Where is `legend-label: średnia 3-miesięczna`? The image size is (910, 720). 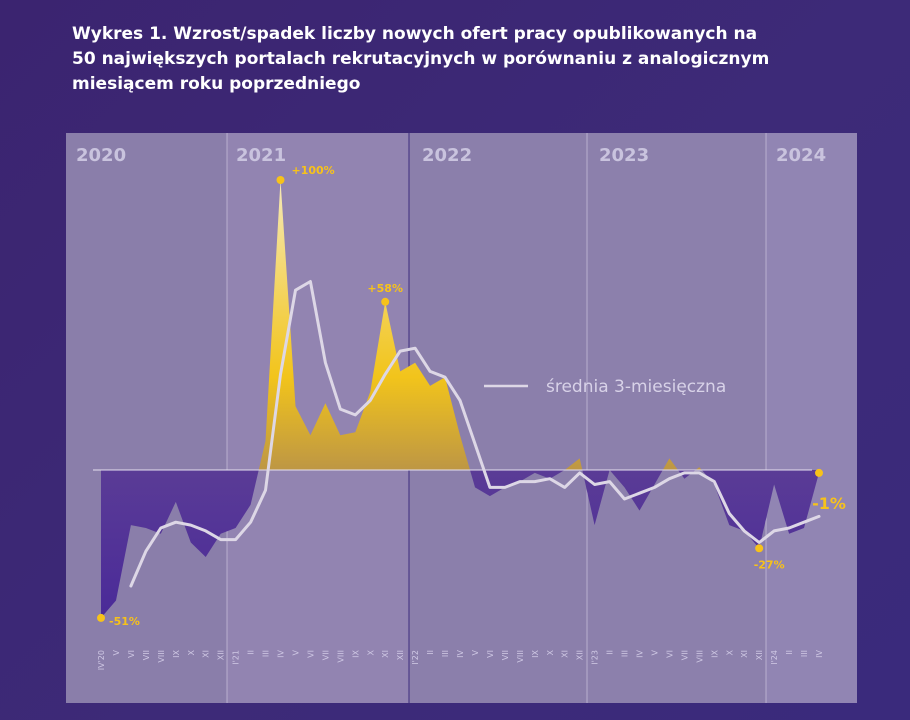 legend-label: średnia 3-miesięczna is located at coordinates (636, 387).